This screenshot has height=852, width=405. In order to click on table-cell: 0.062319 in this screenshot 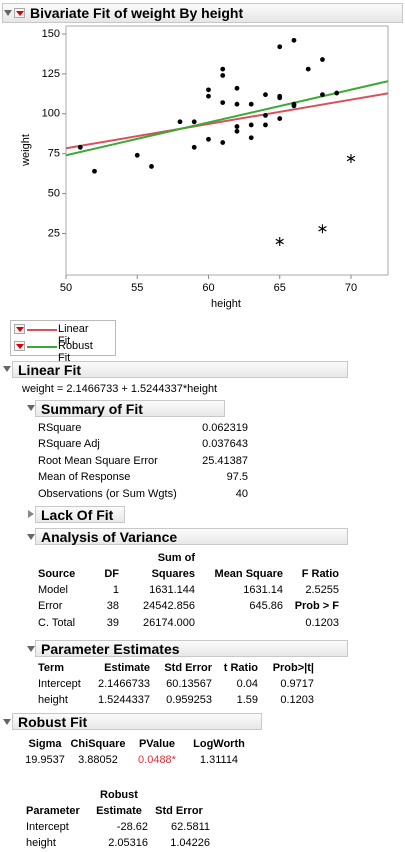, I will do `click(225, 427)`.